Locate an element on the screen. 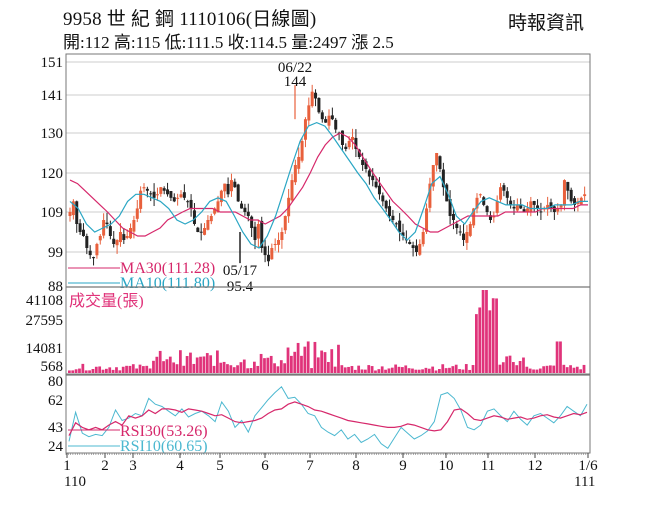 The height and width of the screenshot is (505, 656). volume-panel: 41108 27595 14081 568 成交量(張) is located at coordinates (306, 332).